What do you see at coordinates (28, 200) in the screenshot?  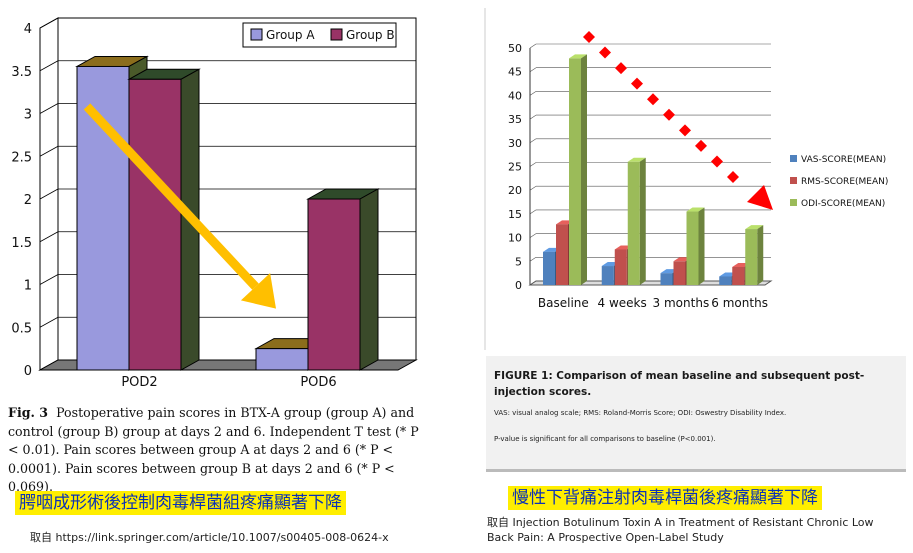 I see `y-tick-label: 2` at bounding box center [28, 200].